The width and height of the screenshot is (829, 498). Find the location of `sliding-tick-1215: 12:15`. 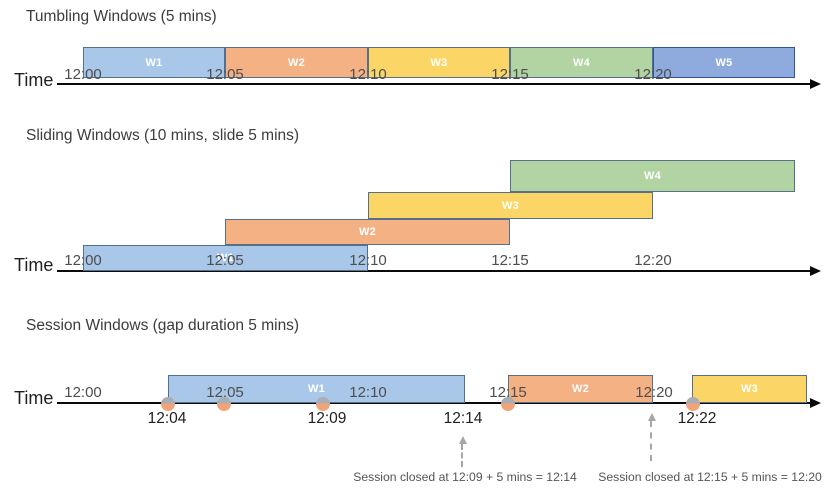

sliding-tick-1215: 12:15 is located at coordinates (510, 260).